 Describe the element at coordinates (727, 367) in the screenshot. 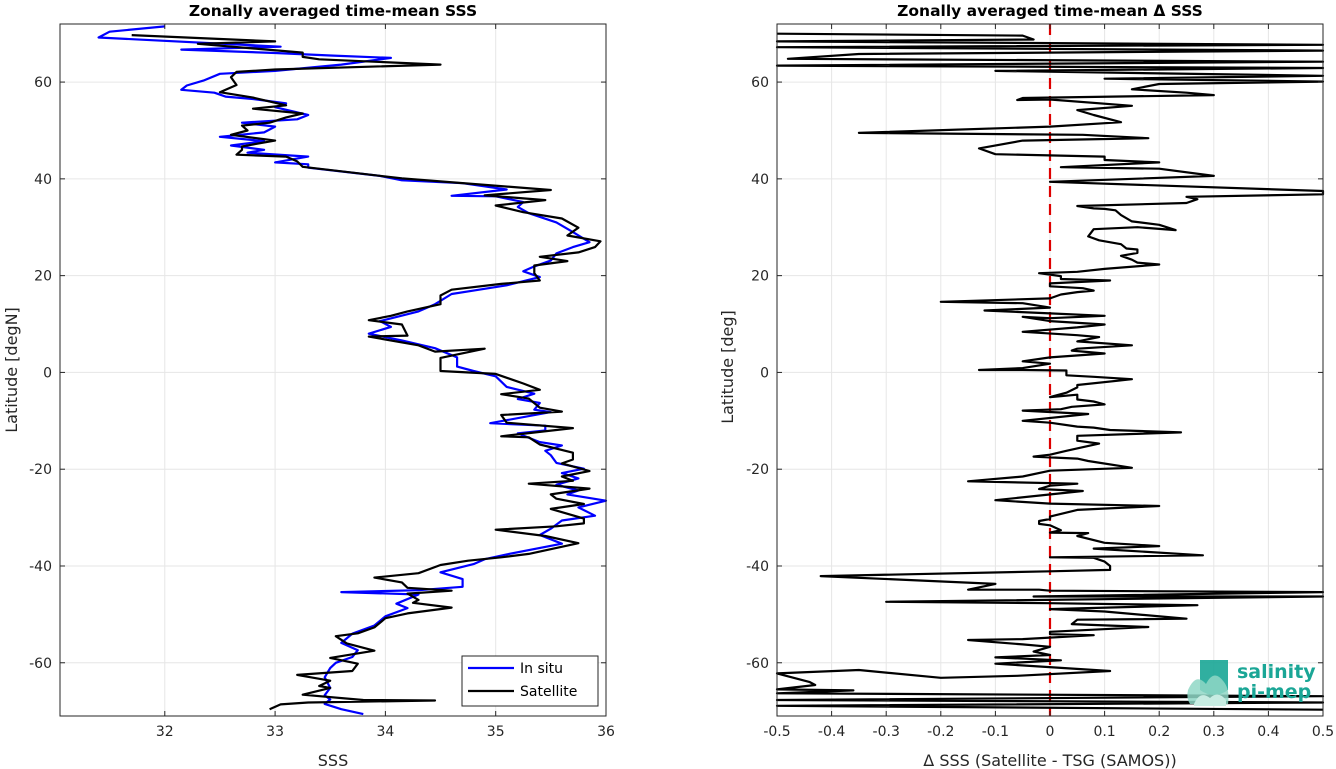

I see `right-chart-y-axis-label: Latitude [deg]` at that location.